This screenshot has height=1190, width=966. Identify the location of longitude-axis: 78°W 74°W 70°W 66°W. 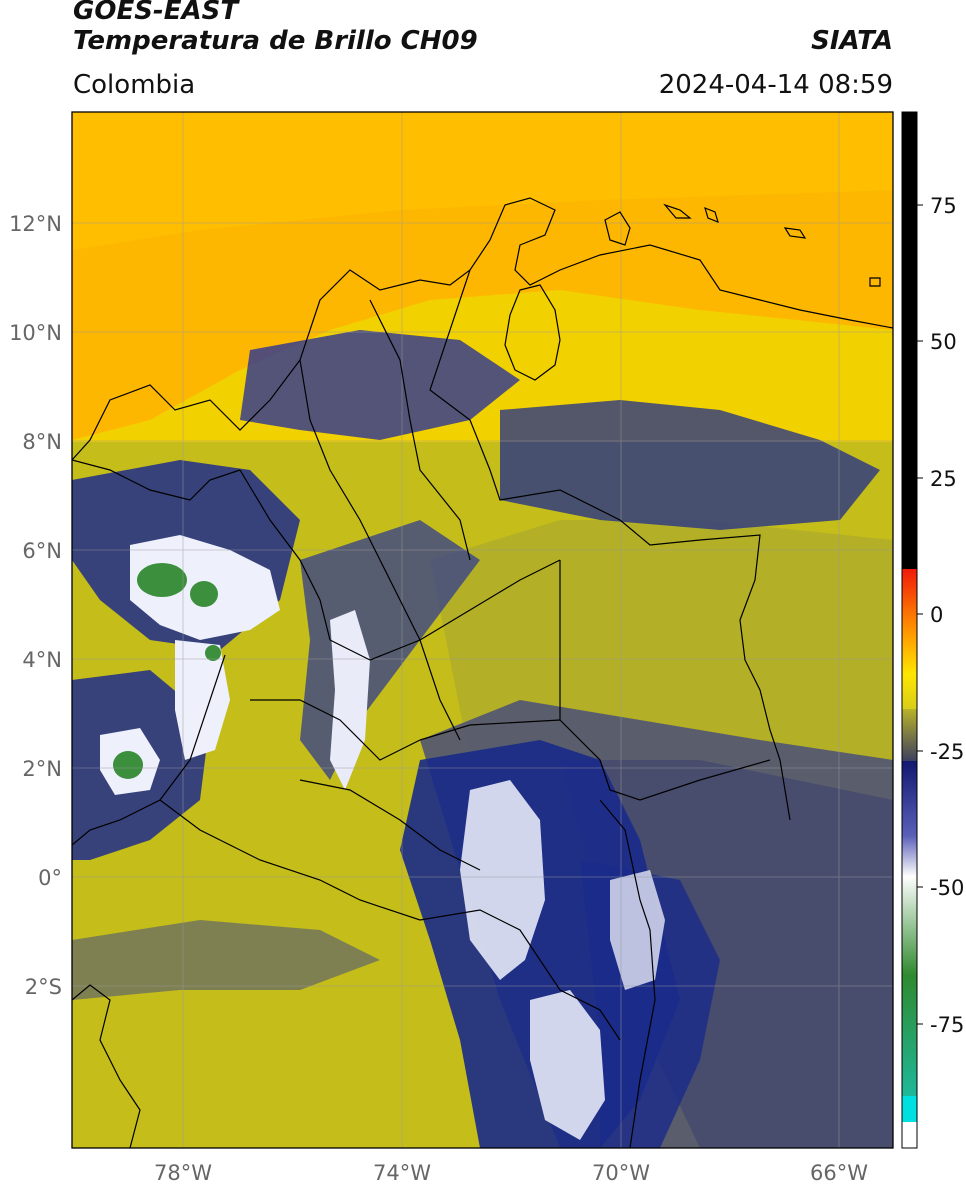
(511, 1173).